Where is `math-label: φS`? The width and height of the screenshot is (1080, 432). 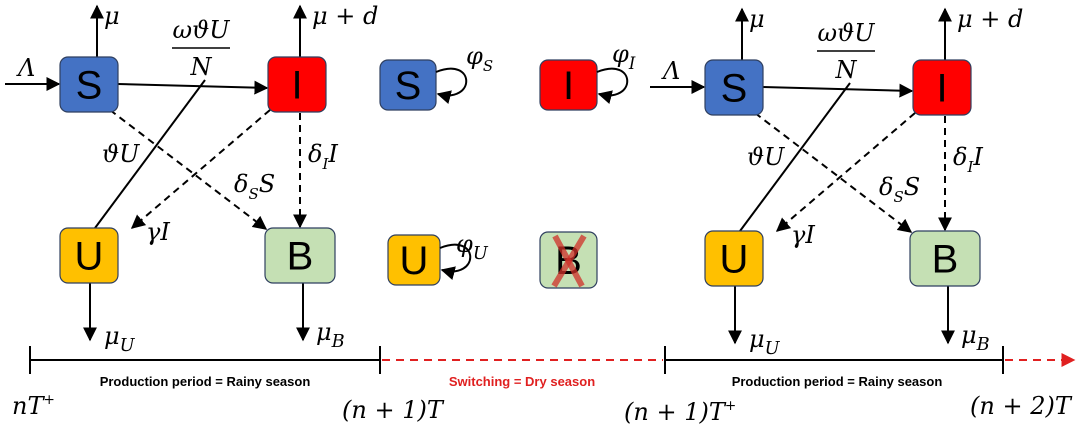
math-label: φS is located at coordinates (479, 58).